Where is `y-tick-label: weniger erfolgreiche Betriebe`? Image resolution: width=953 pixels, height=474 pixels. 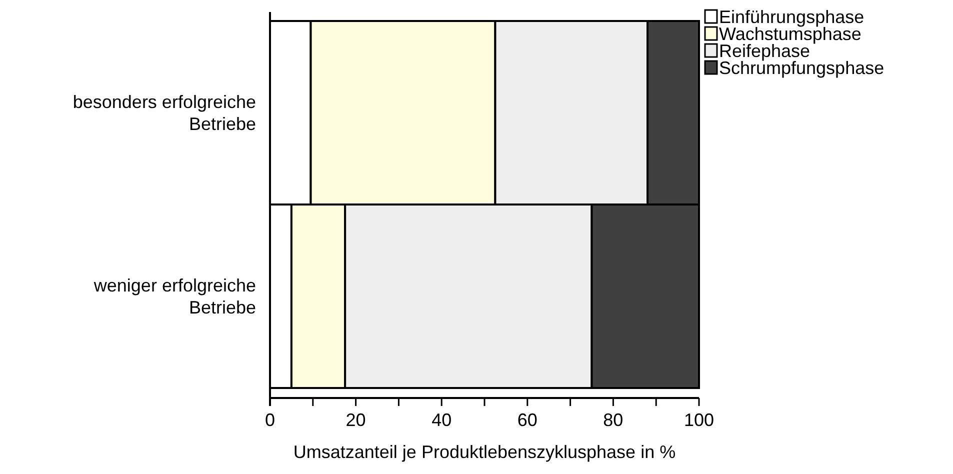 y-tick-label: weniger erfolgreiche Betriebe is located at coordinates (174, 296).